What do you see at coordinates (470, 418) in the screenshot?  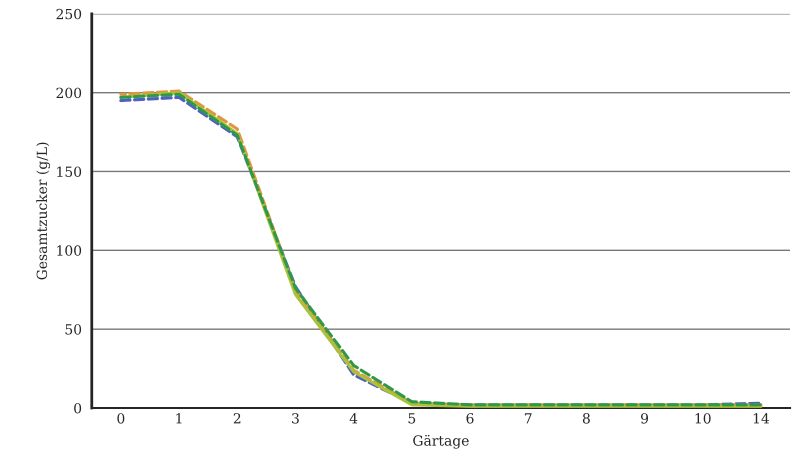 I see `x-tick-label: 6` at bounding box center [470, 418].